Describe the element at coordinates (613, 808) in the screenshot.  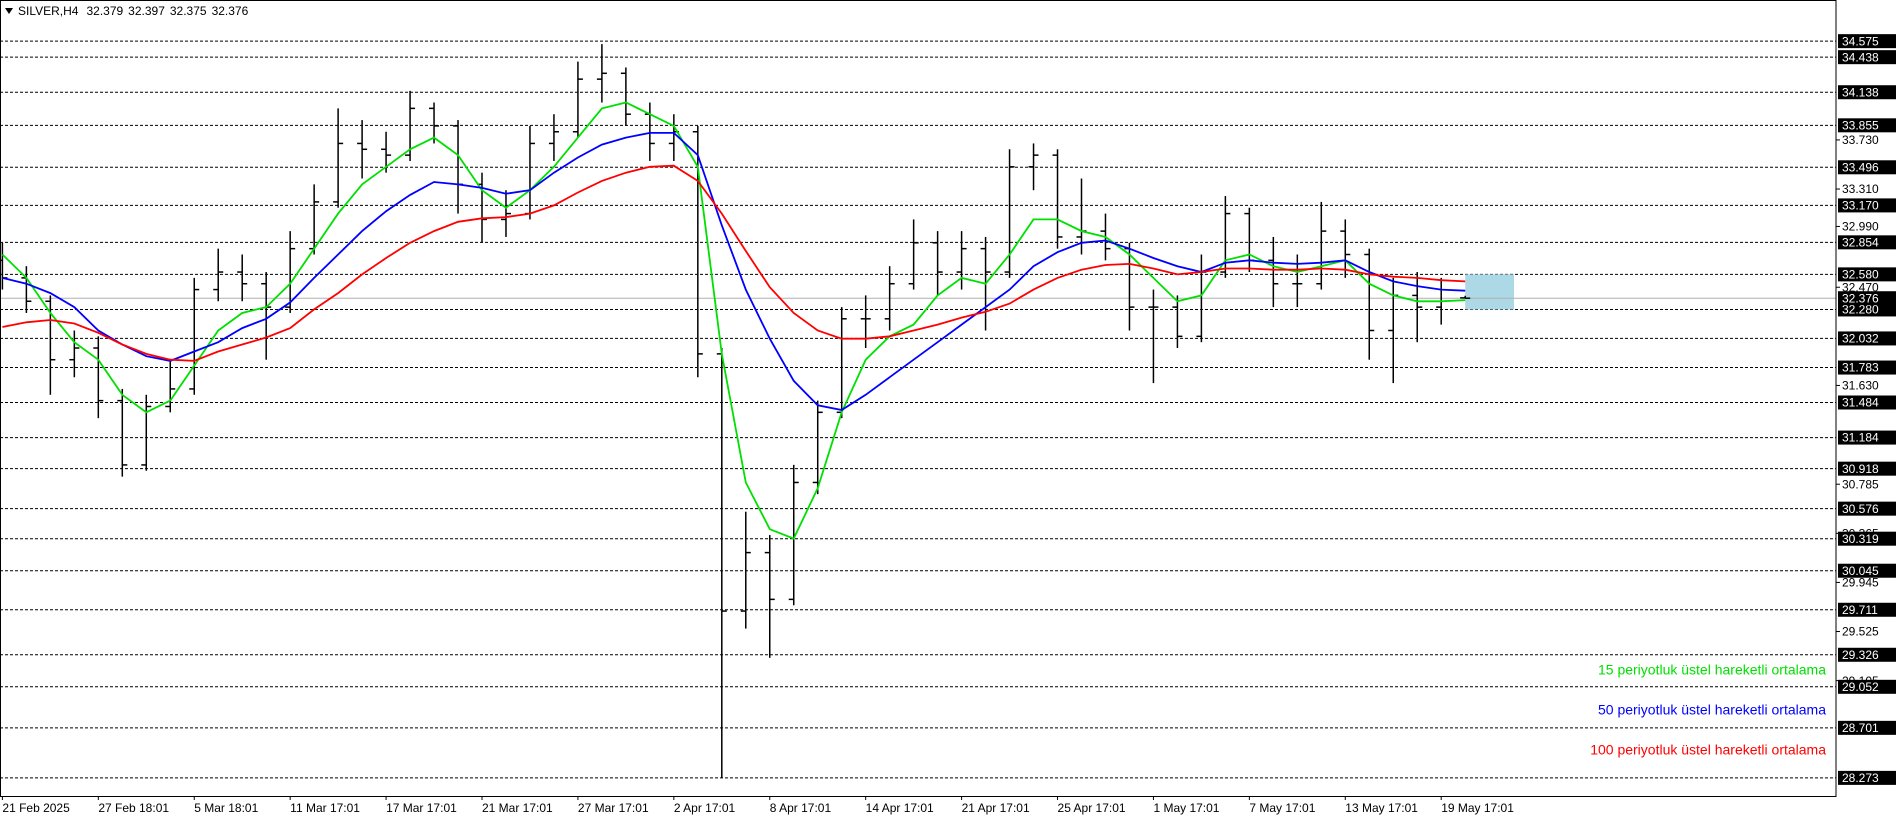
I see `x-tick-label: 27 Mar 17:01` at that location.